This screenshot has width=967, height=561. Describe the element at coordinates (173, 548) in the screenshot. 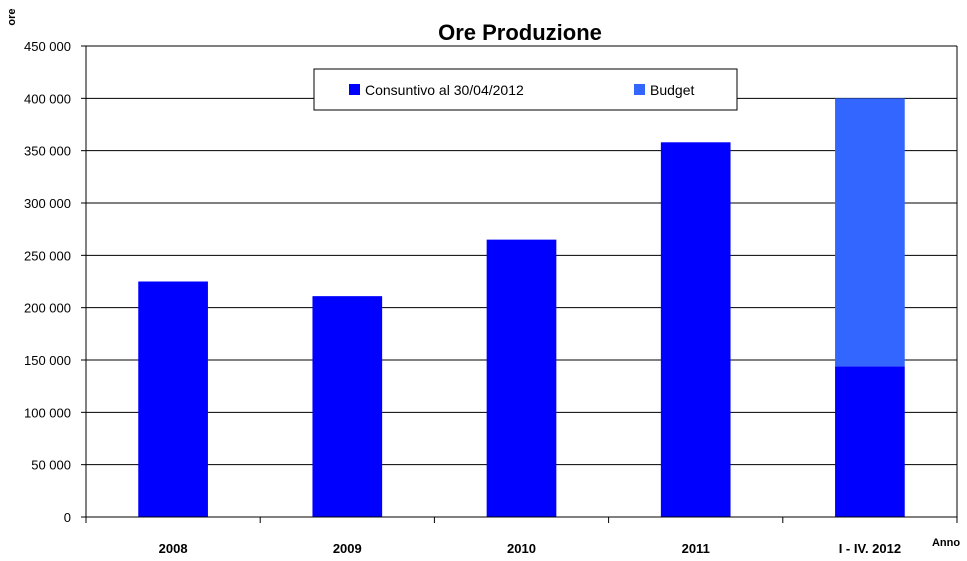

I see `x-tick-label: 2008` at that location.